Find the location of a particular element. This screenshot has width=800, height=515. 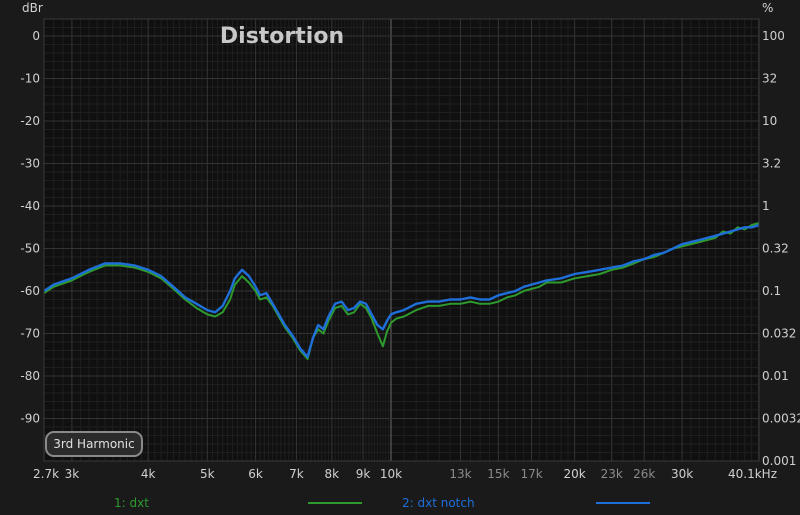

y-tick-label: -10 is located at coordinates (30, 79).